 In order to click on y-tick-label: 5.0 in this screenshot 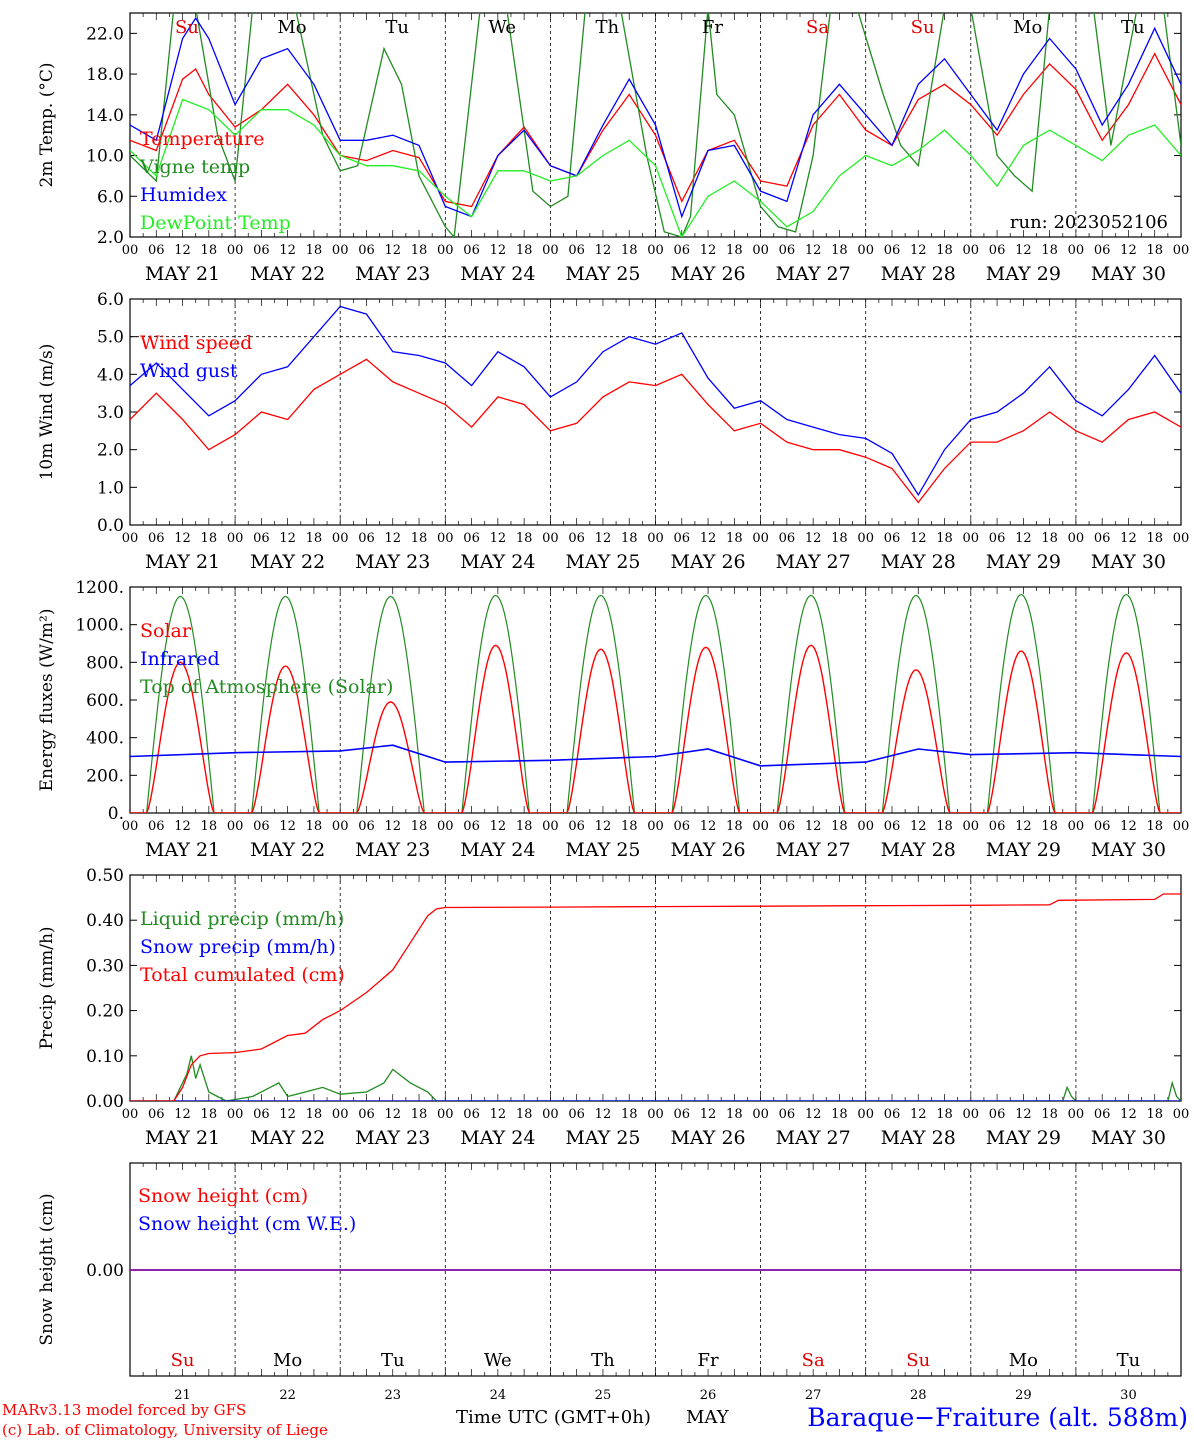, I will do `click(110, 338)`.